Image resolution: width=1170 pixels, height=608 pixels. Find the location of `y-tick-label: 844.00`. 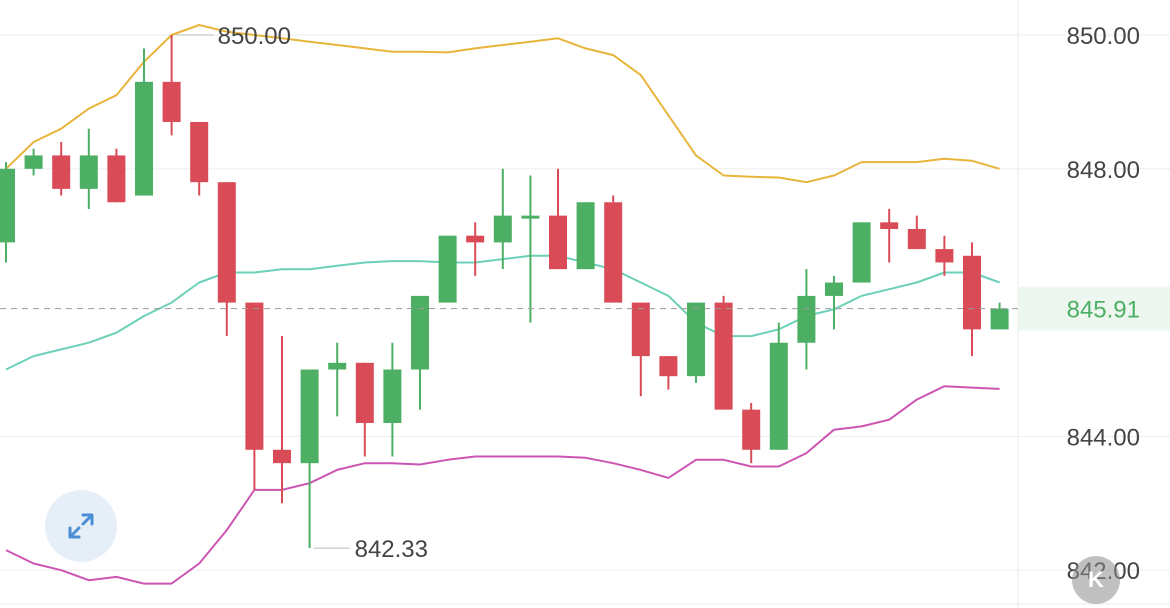

y-tick-label: 844.00 is located at coordinates (1103, 437).